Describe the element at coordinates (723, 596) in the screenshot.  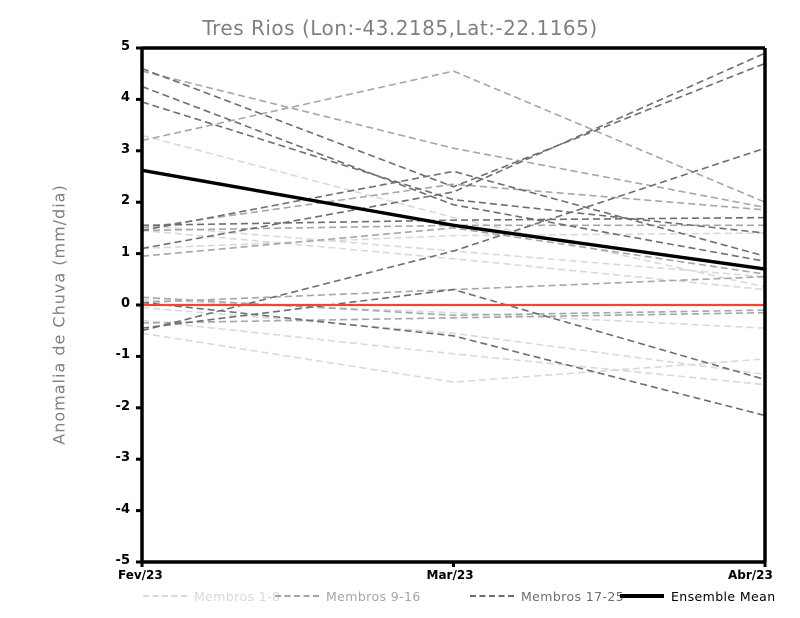
I see `legend-label: Ensemble Mean` at that location.